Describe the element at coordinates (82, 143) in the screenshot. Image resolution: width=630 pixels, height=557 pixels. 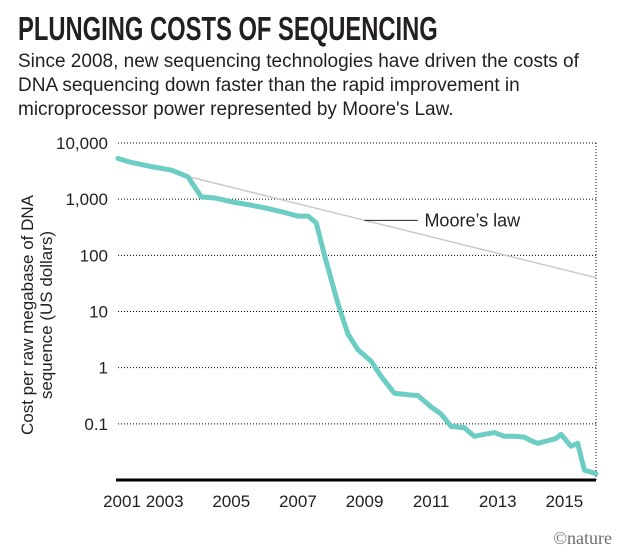
I see `y-tick-label: 10,000` at that location.